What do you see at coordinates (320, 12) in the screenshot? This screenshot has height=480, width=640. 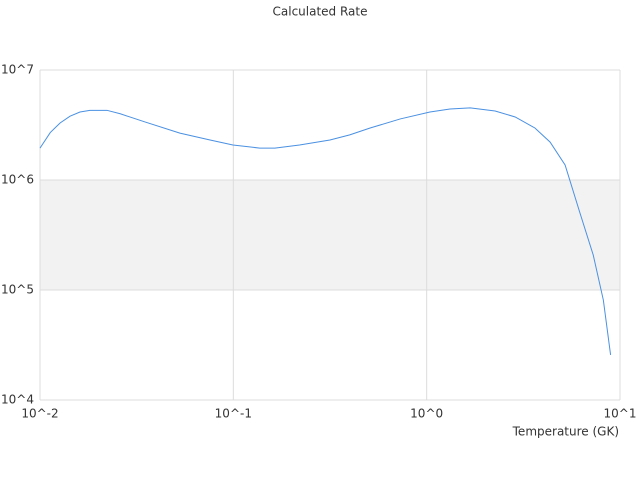 I see `chart-title: Calculated Rate` at bounding box center [320, 12].